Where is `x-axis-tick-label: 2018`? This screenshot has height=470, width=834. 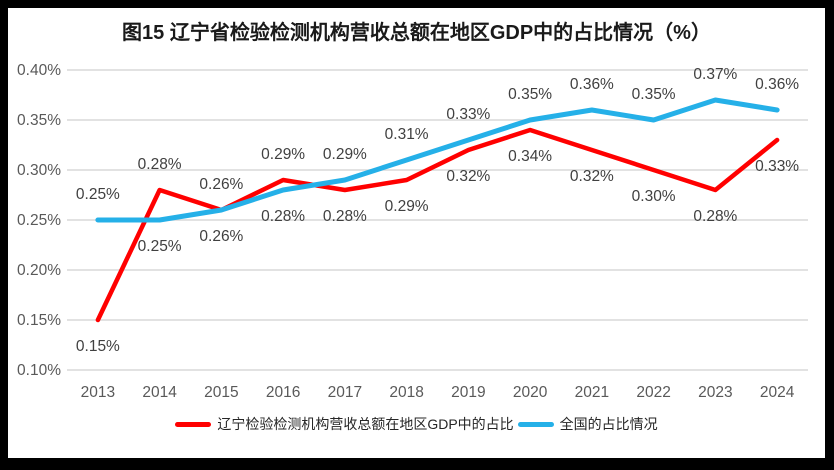 x-axis-tick-label: 2018 is located at coordinates (406, 392).